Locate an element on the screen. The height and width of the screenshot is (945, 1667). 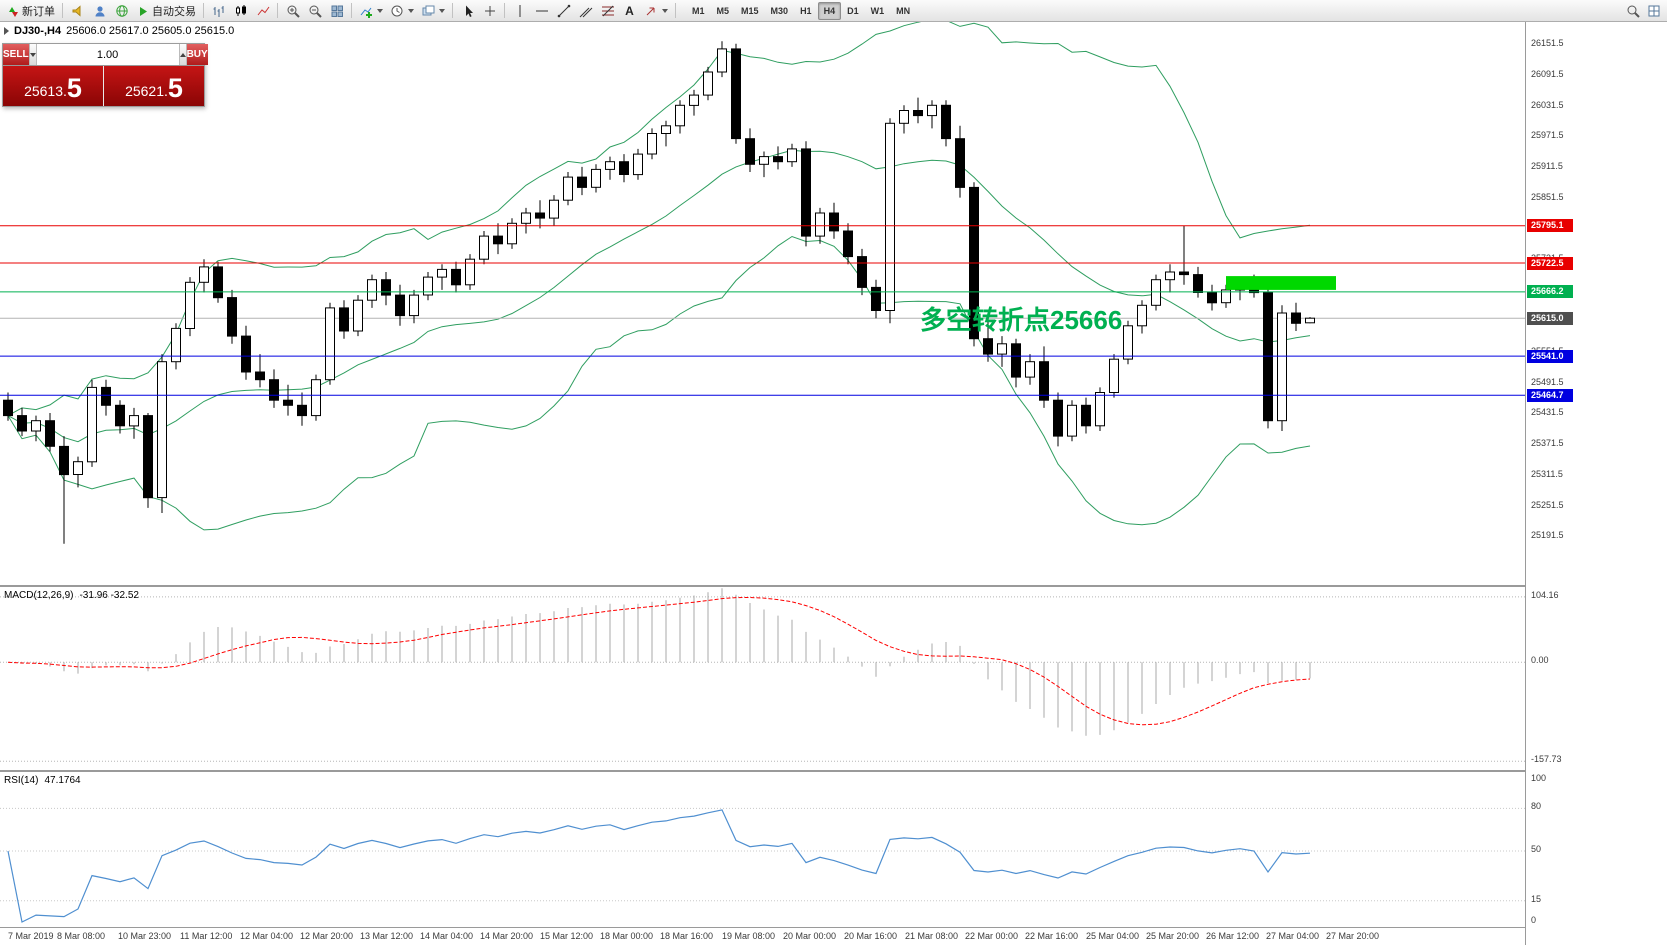
text-tool-button: A is located at coordinates (629, 10).